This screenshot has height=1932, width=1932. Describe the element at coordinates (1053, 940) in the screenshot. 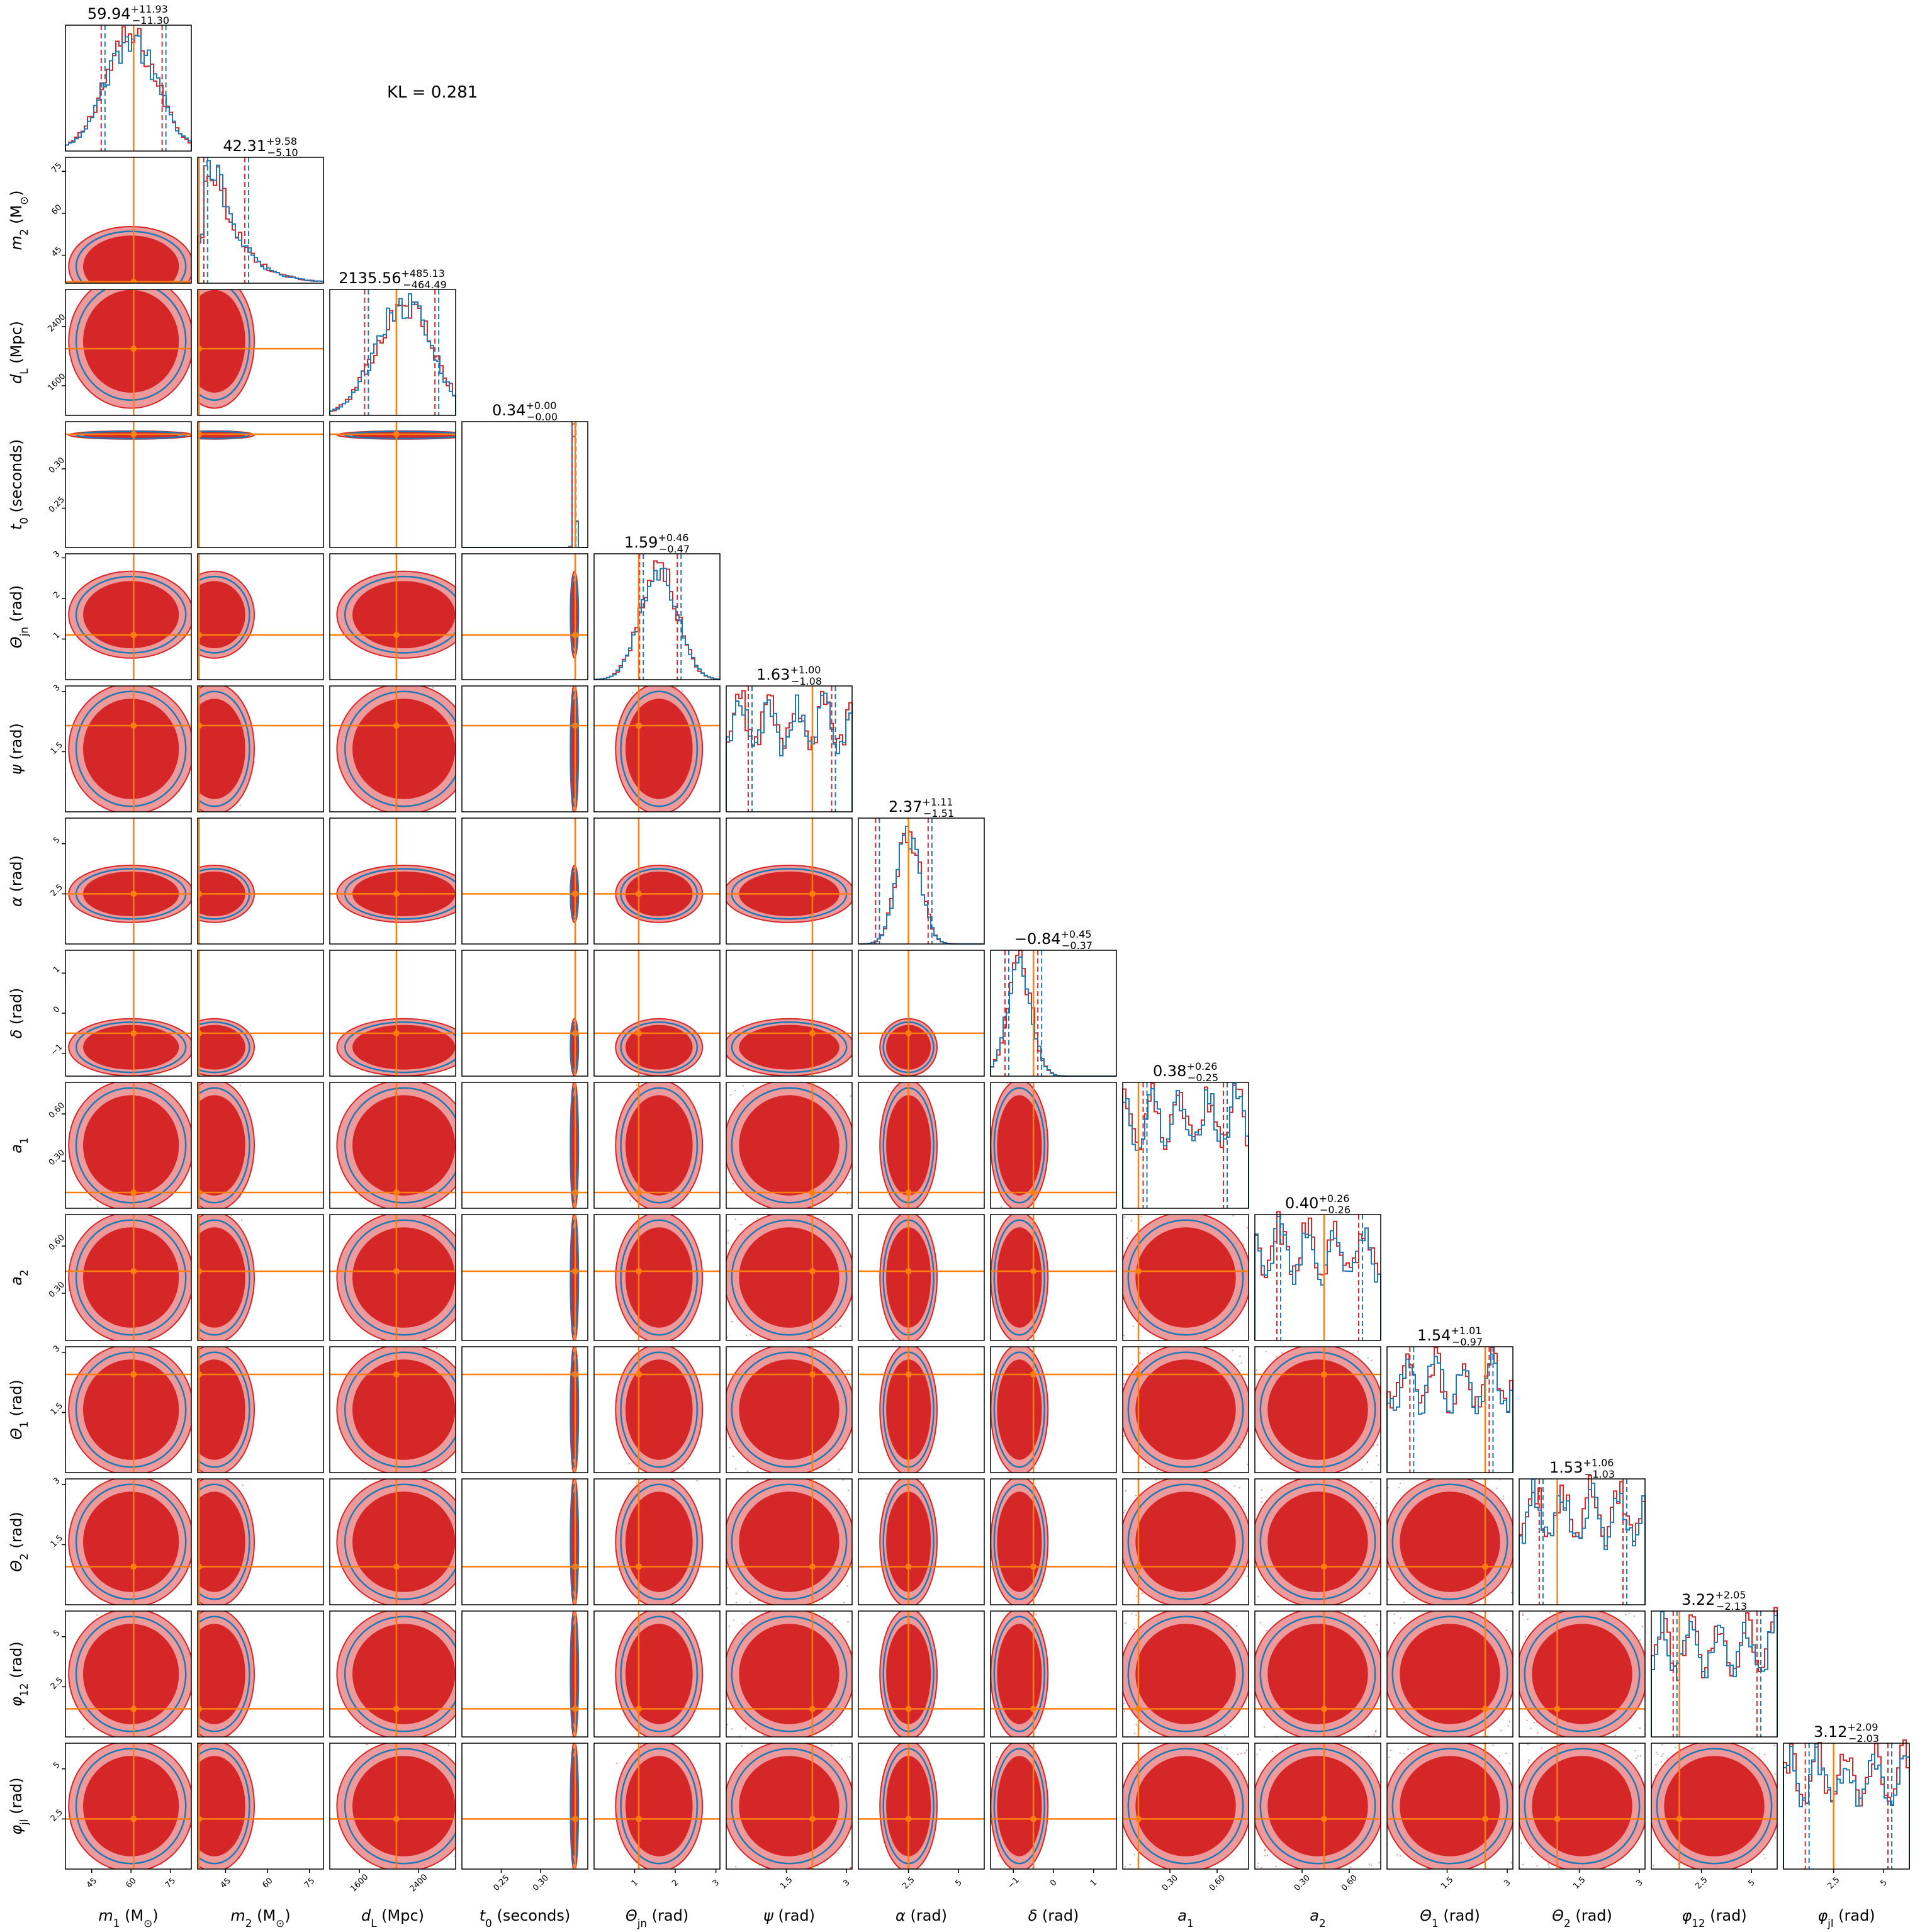

I see `histogram-title: −0.84+0.45 −0.37` at that location.